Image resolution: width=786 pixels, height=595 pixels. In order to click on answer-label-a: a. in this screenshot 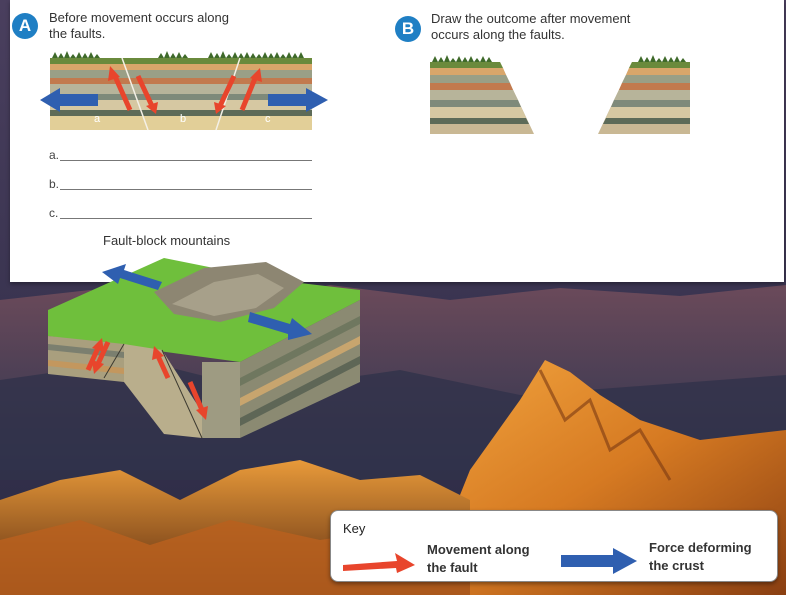, I will do `click(54, 155)`.